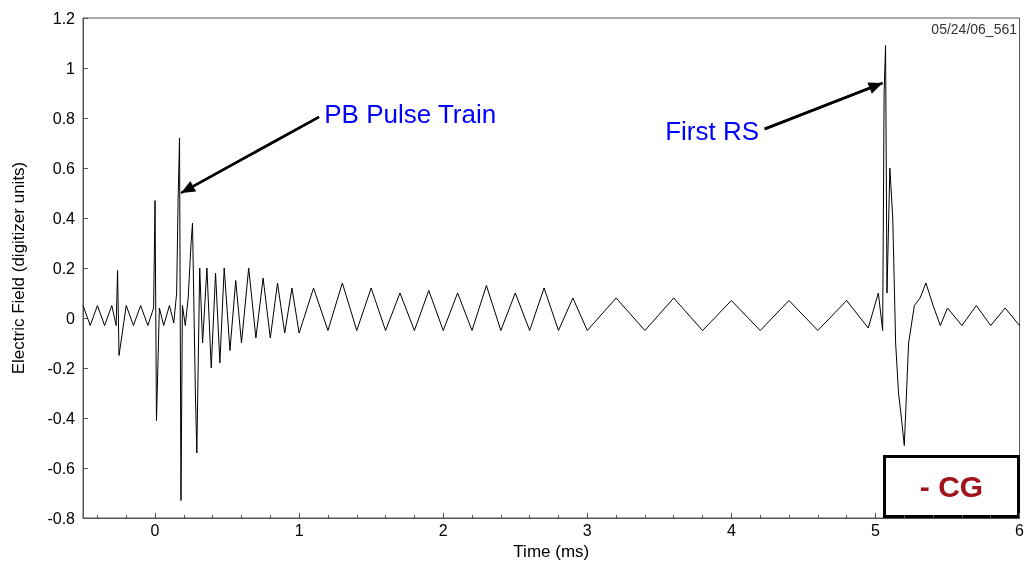  I want to click on x-tick-label: 4, so click(731, 530).